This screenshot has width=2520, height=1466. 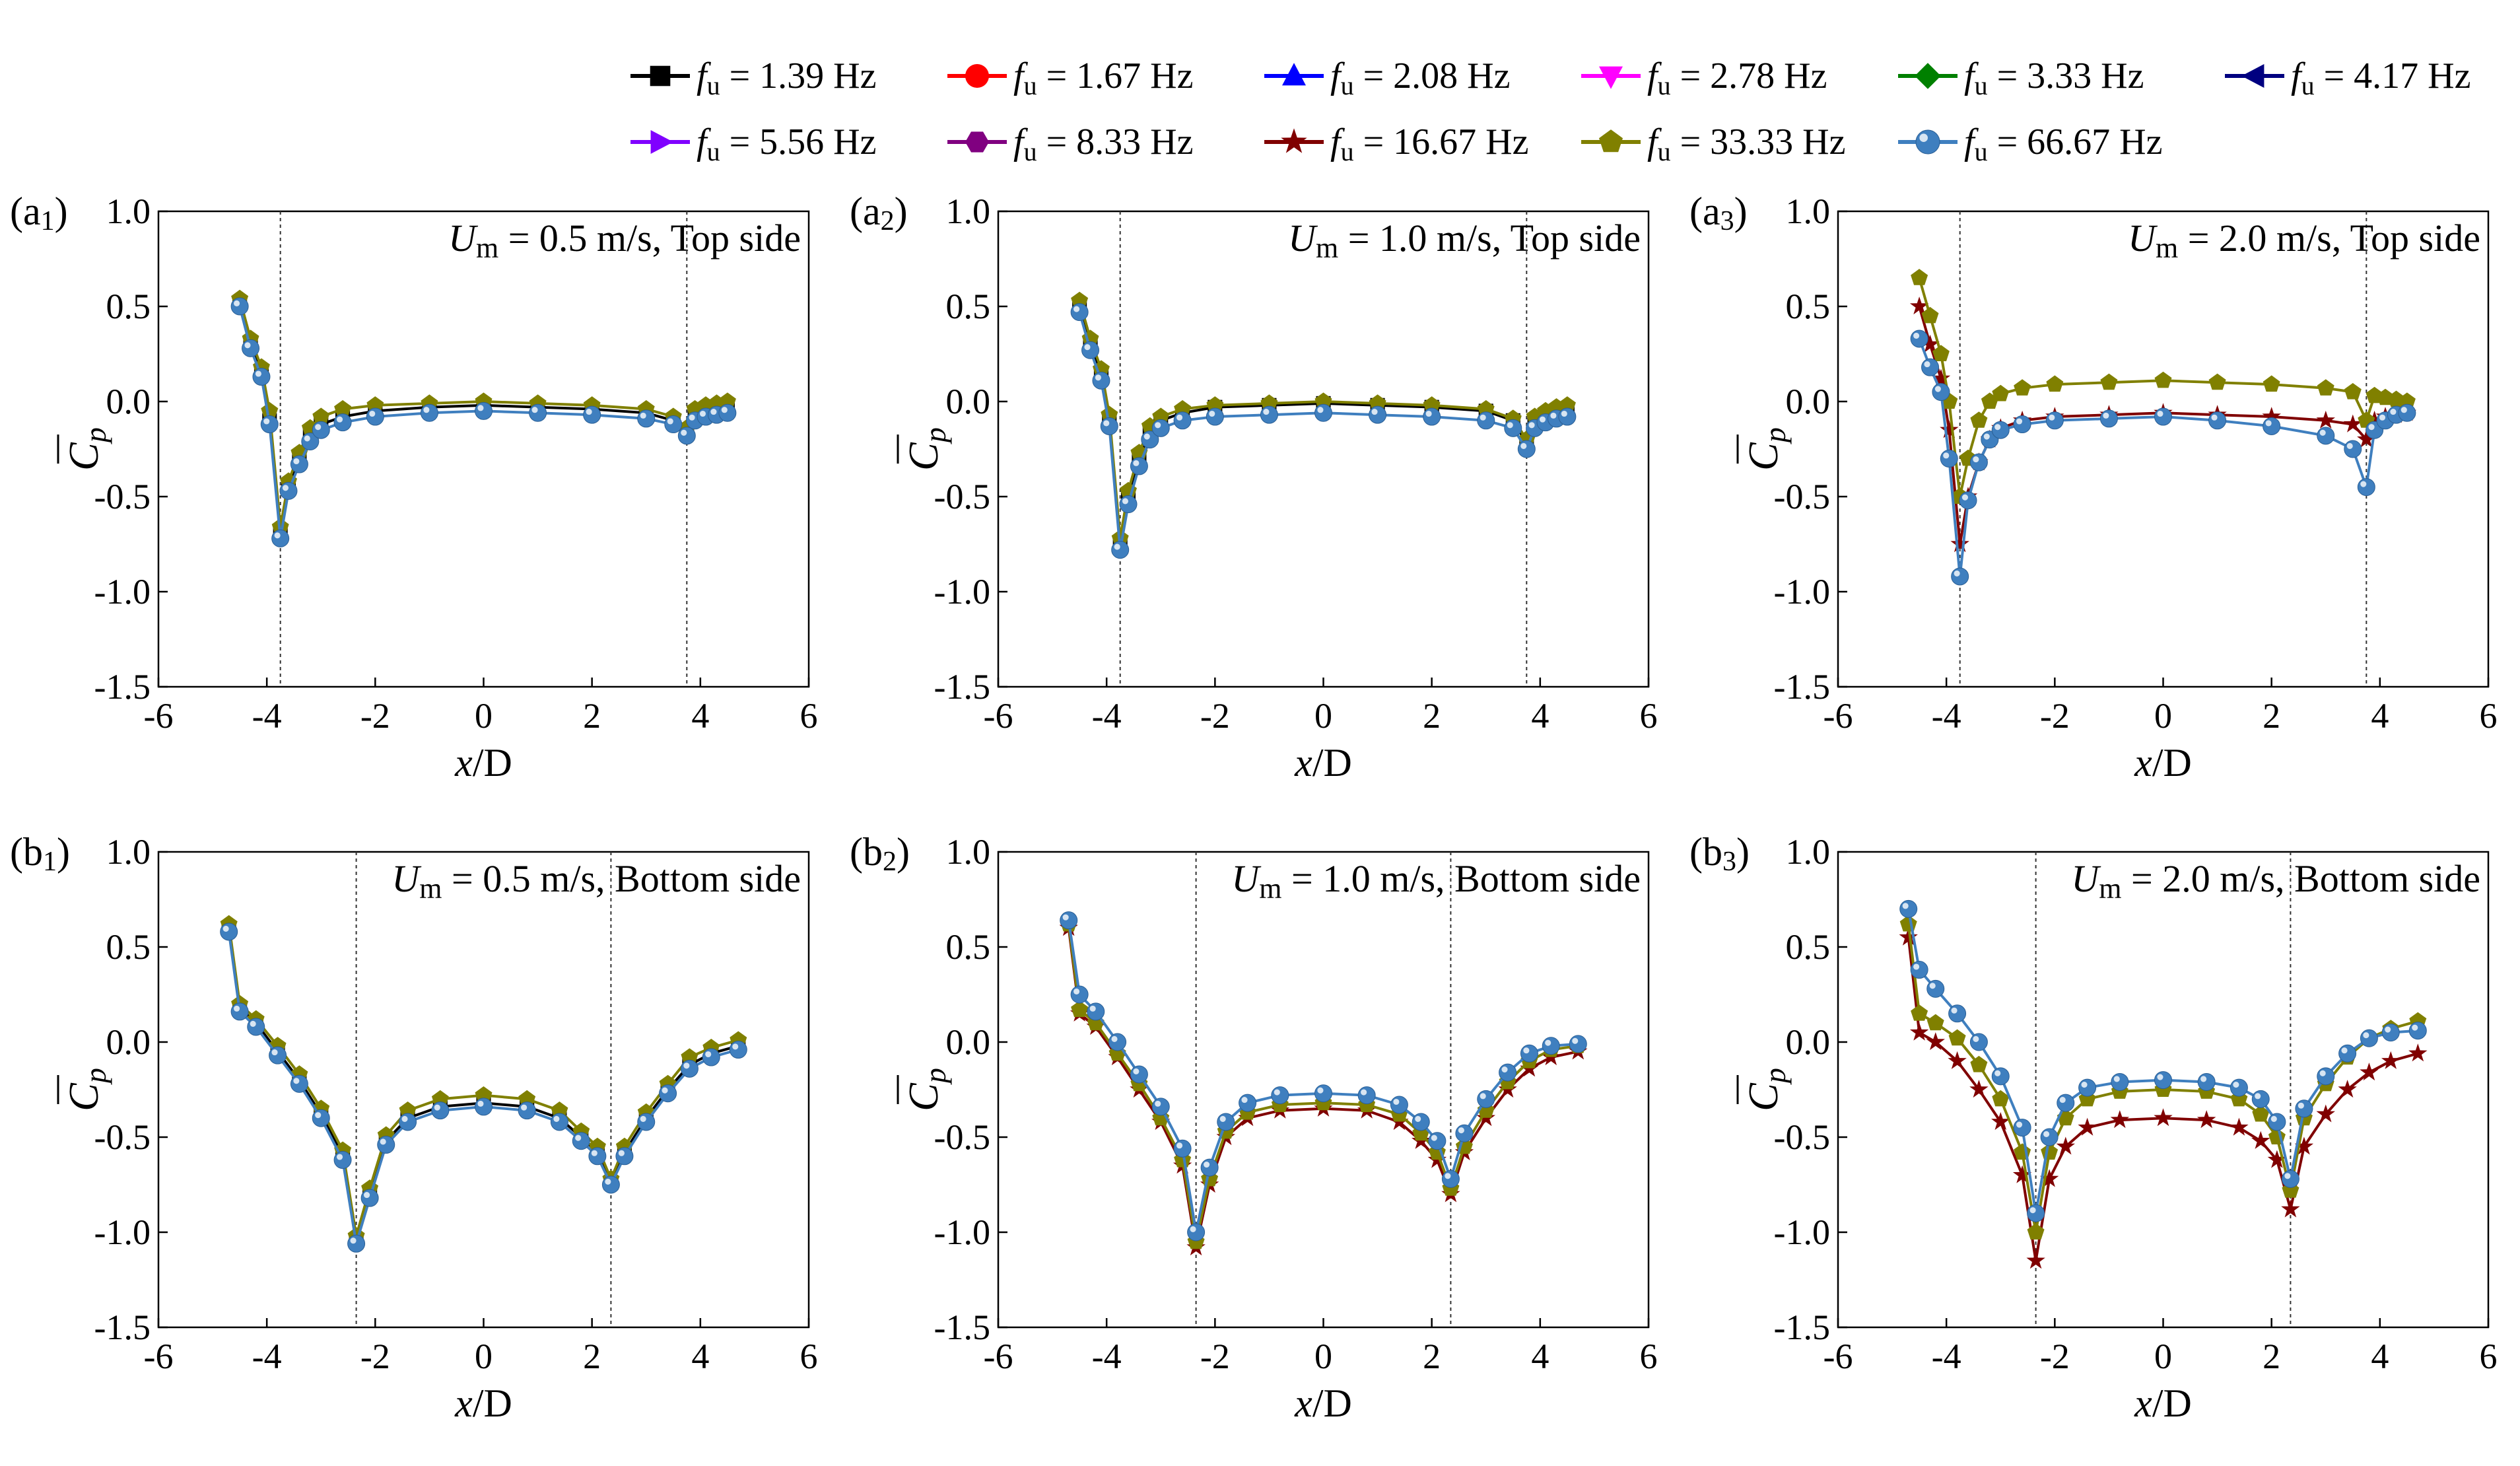 What do you see at coordinates (1564, 413) in the screenshot?
I see `data-point-a2-3-21-highlight` at bounding box center [1564, 413].